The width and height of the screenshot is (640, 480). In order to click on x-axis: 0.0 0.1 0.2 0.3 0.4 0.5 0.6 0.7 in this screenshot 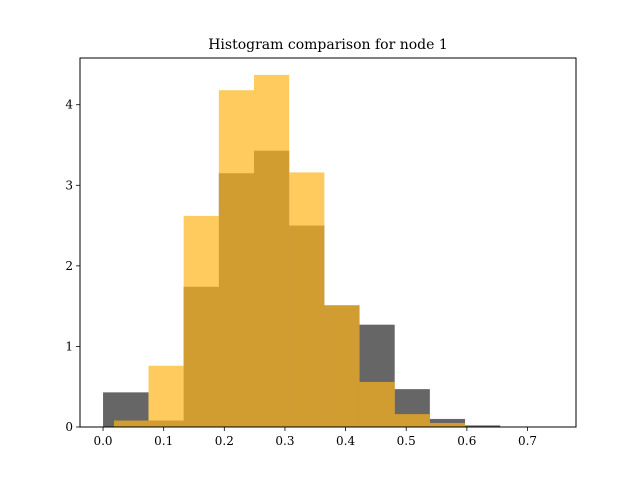, I will do `click(315, 437)`.